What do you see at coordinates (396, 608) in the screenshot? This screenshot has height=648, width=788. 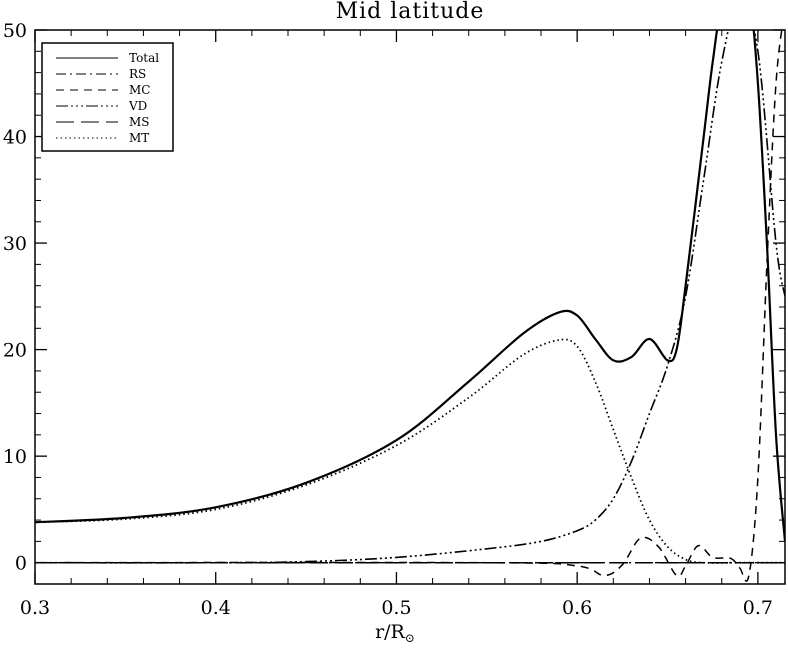 I see `x-tick-label: 0.5` at bounding box center [396, 608].